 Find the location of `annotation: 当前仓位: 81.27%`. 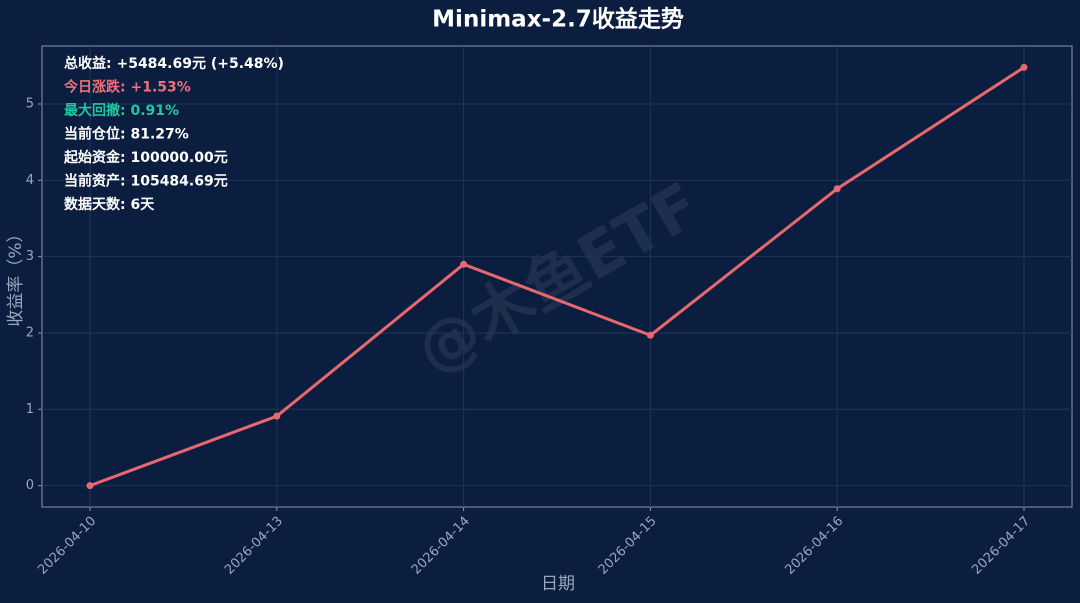

annotation: 当前仓位: 81.27% is located at coordinates (126, 134).